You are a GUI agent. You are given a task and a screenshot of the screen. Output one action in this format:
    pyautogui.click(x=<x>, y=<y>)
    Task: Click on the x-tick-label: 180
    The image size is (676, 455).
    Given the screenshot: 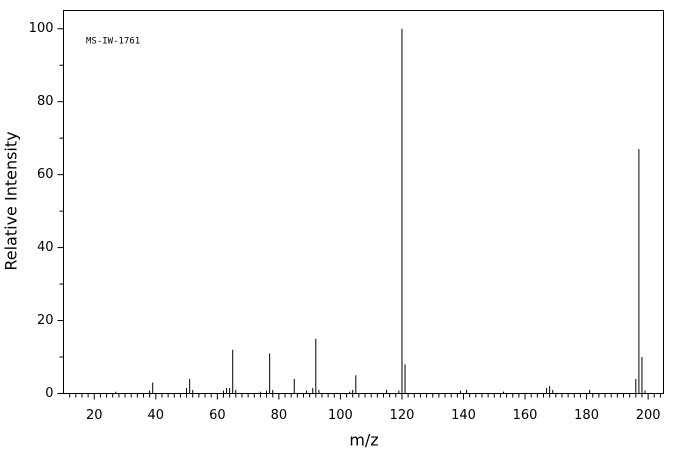 What is the action you would take?
    pyautogui.click(x=586, y=415)
    